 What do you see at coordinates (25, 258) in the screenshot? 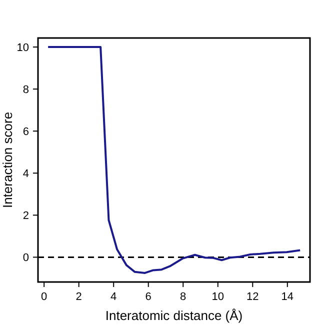
I see `y-tick-label: 0` at bounding box center [25, 258].